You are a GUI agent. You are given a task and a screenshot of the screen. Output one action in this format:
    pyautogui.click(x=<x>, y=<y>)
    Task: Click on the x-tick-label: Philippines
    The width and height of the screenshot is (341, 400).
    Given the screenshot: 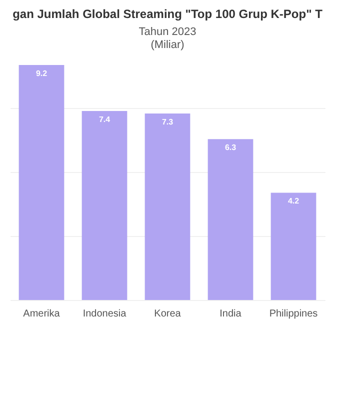 What is the action you would take?
    pyautogui.click(x=293, y=314)
    